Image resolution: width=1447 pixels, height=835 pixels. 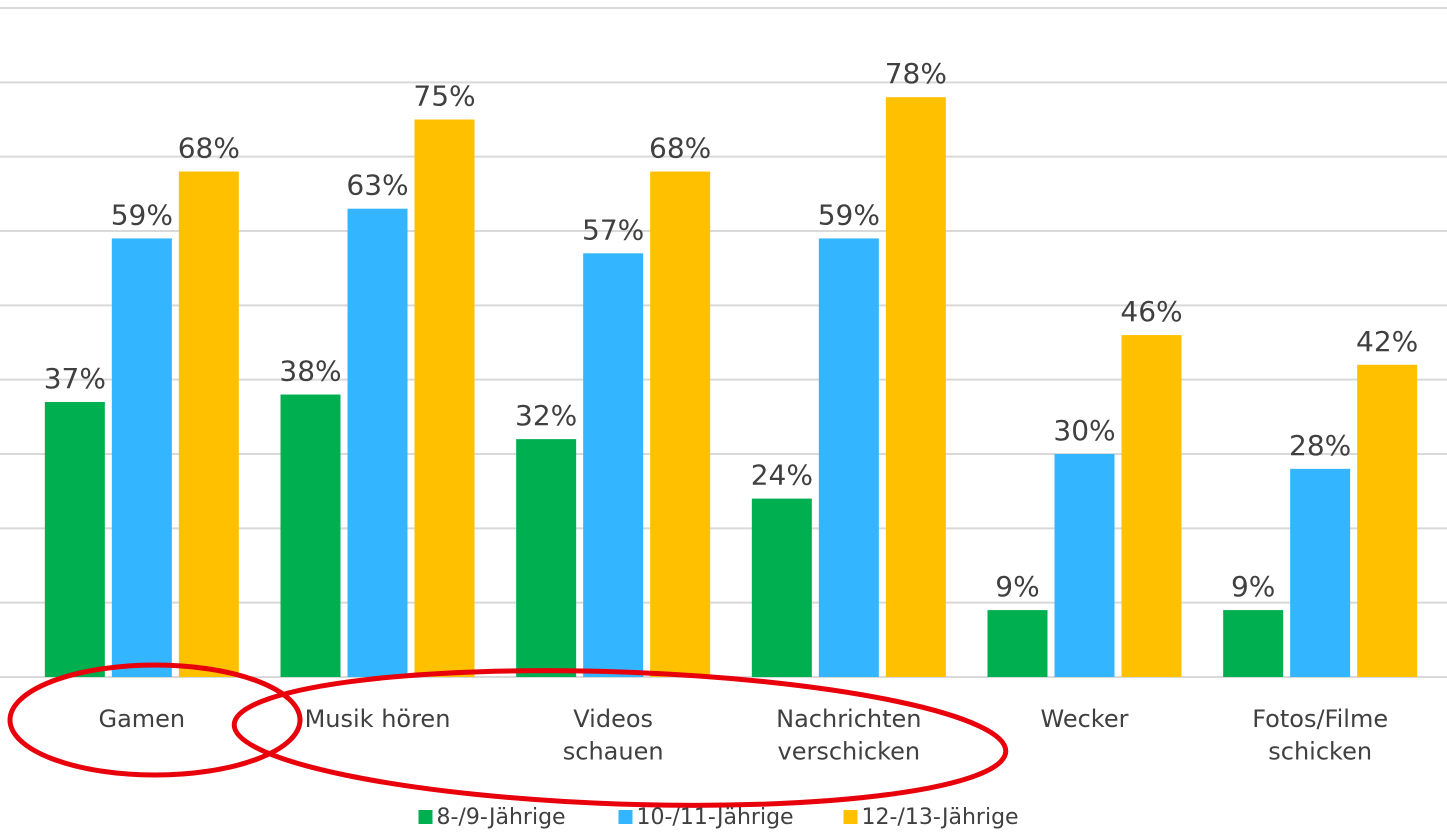 I want to click on x-tick-label: Wecker, so click(x=1085, y=719).